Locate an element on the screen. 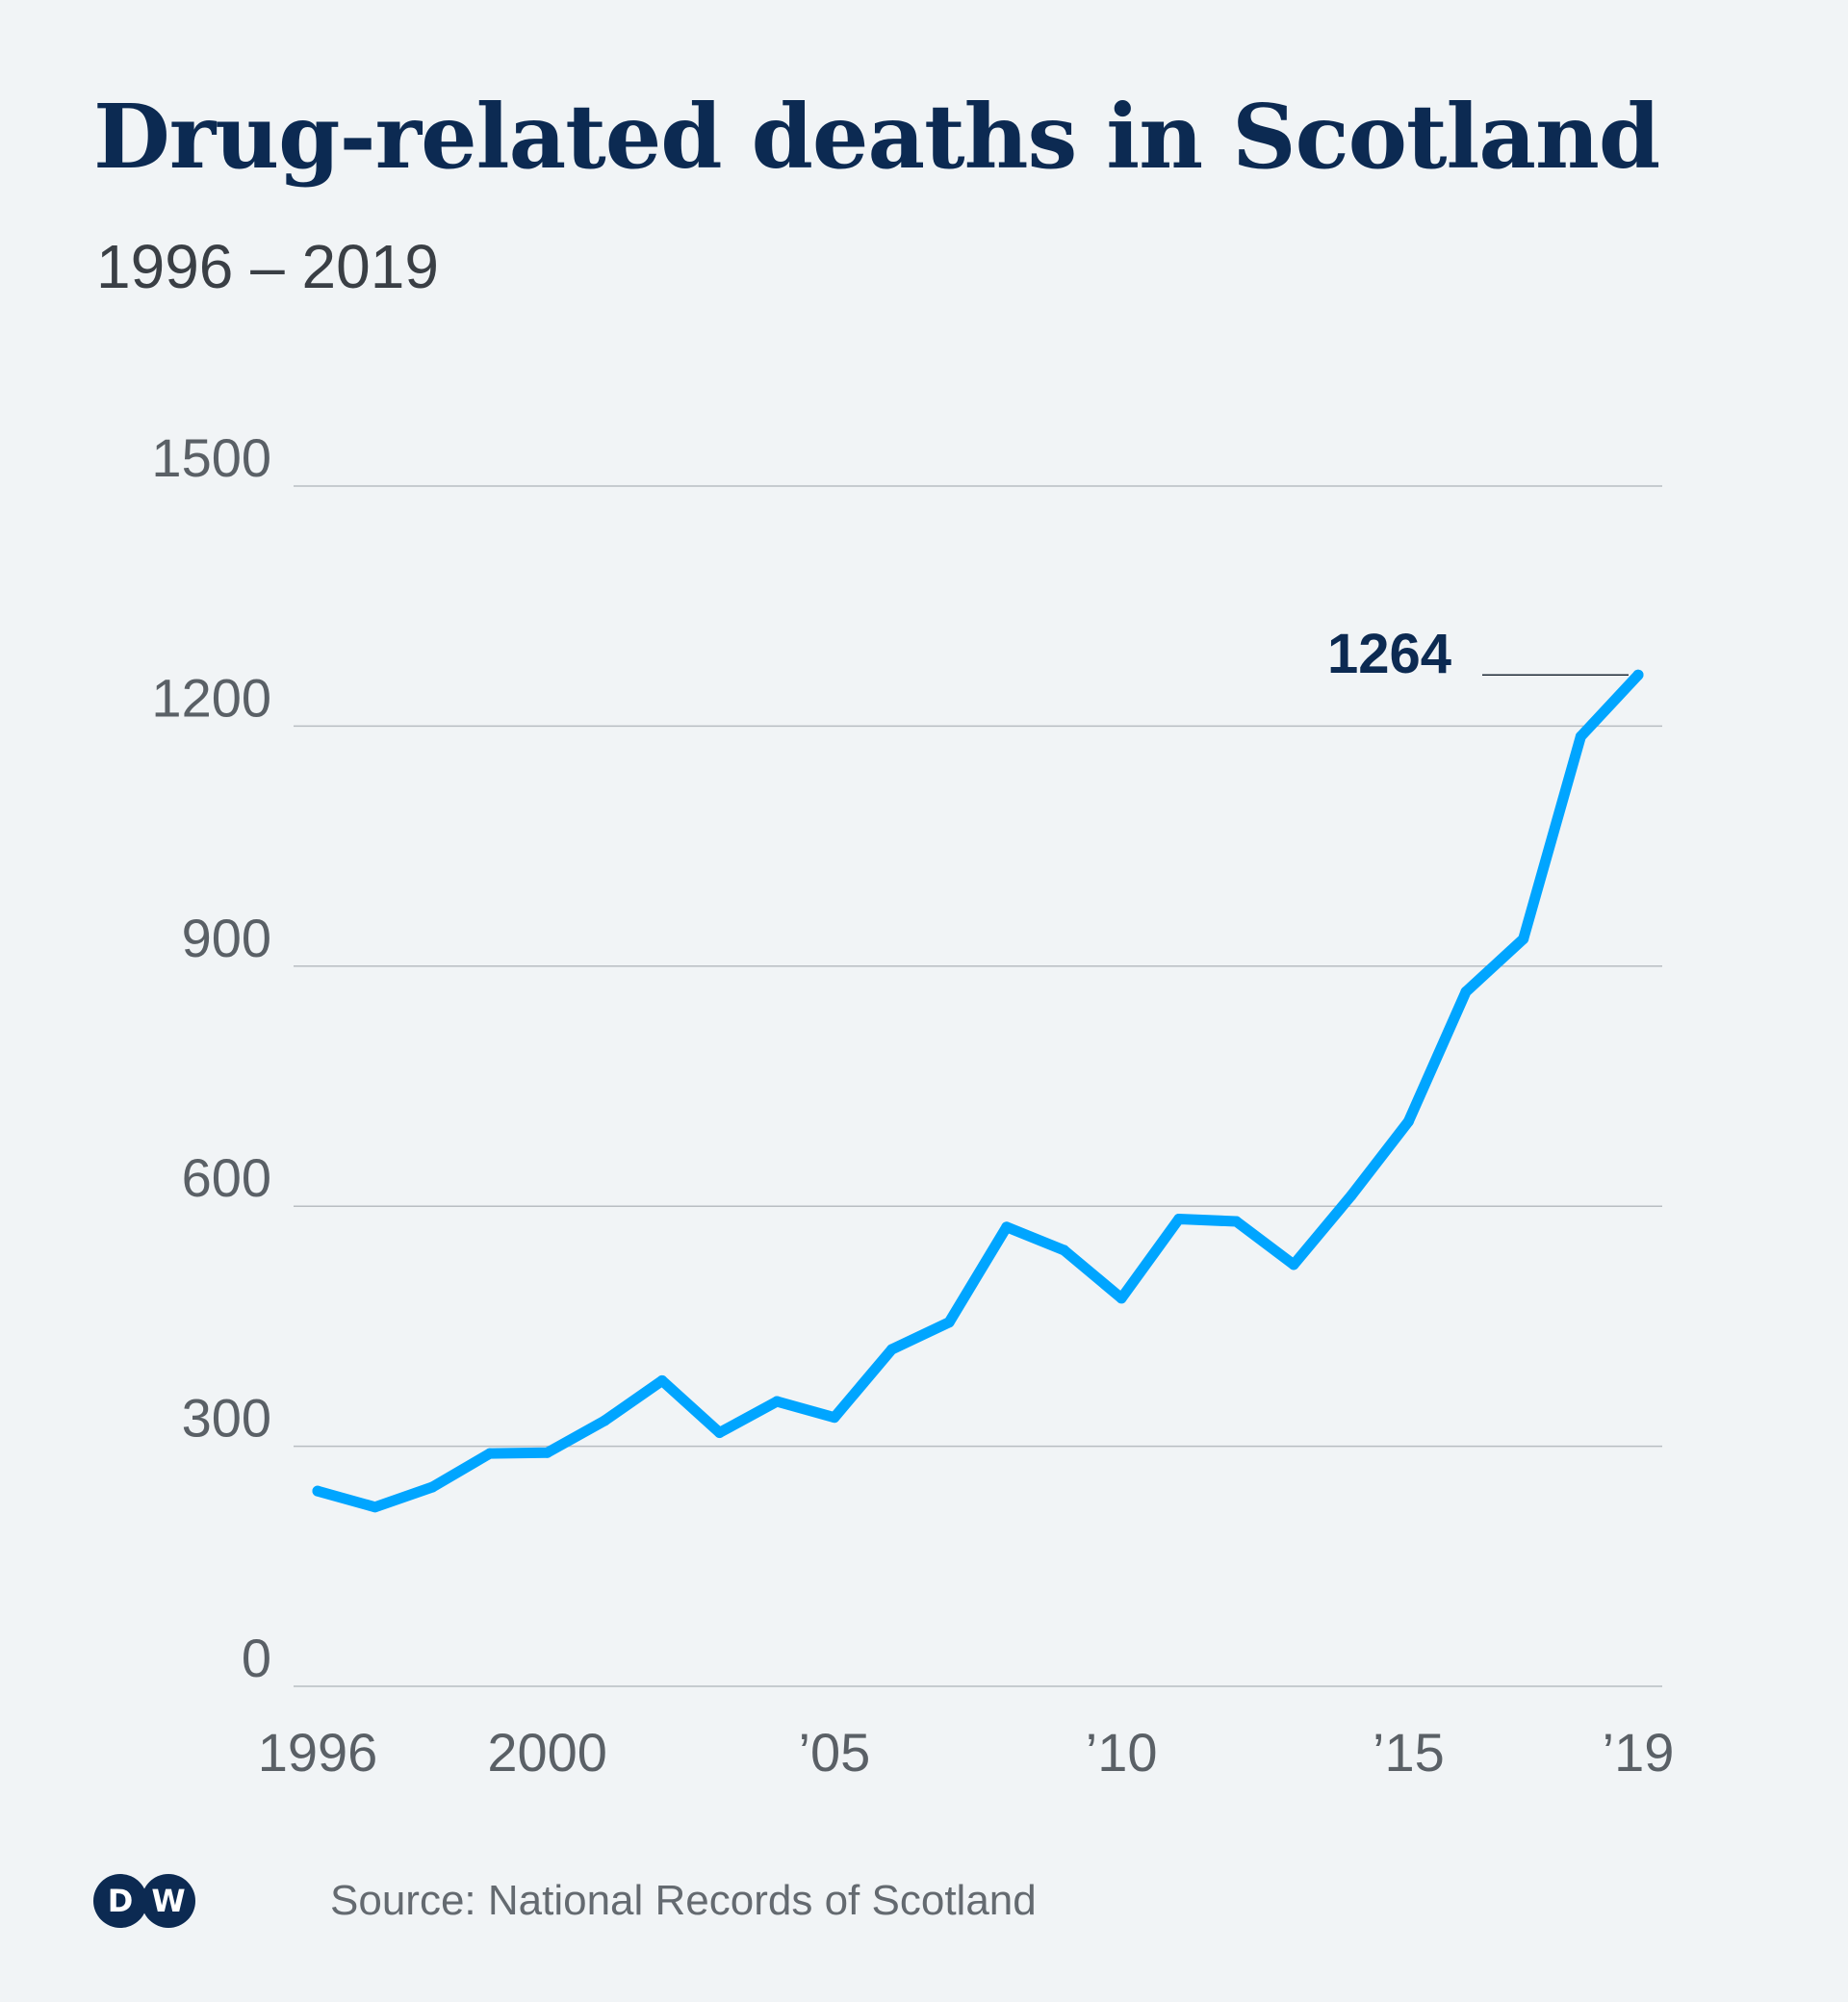  data-point-2018 is located at coordinates (1580, 736).